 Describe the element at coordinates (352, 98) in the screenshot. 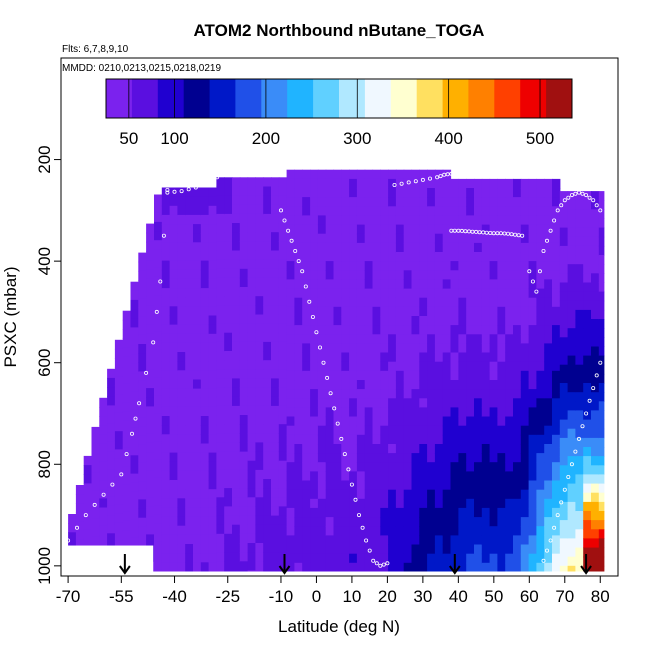

I see `colorbar-swatch` at that location.